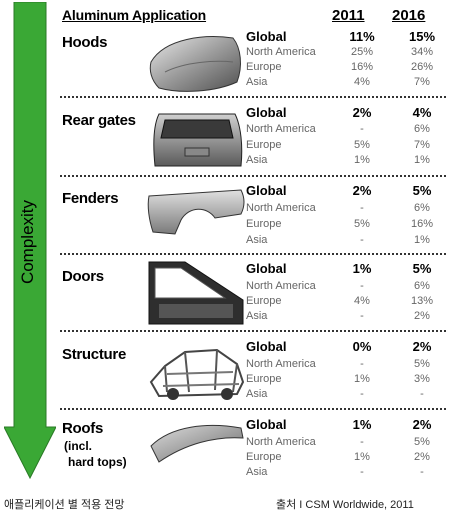  I want to click on table-row: Europe 4% 13%, so click(340, 301).